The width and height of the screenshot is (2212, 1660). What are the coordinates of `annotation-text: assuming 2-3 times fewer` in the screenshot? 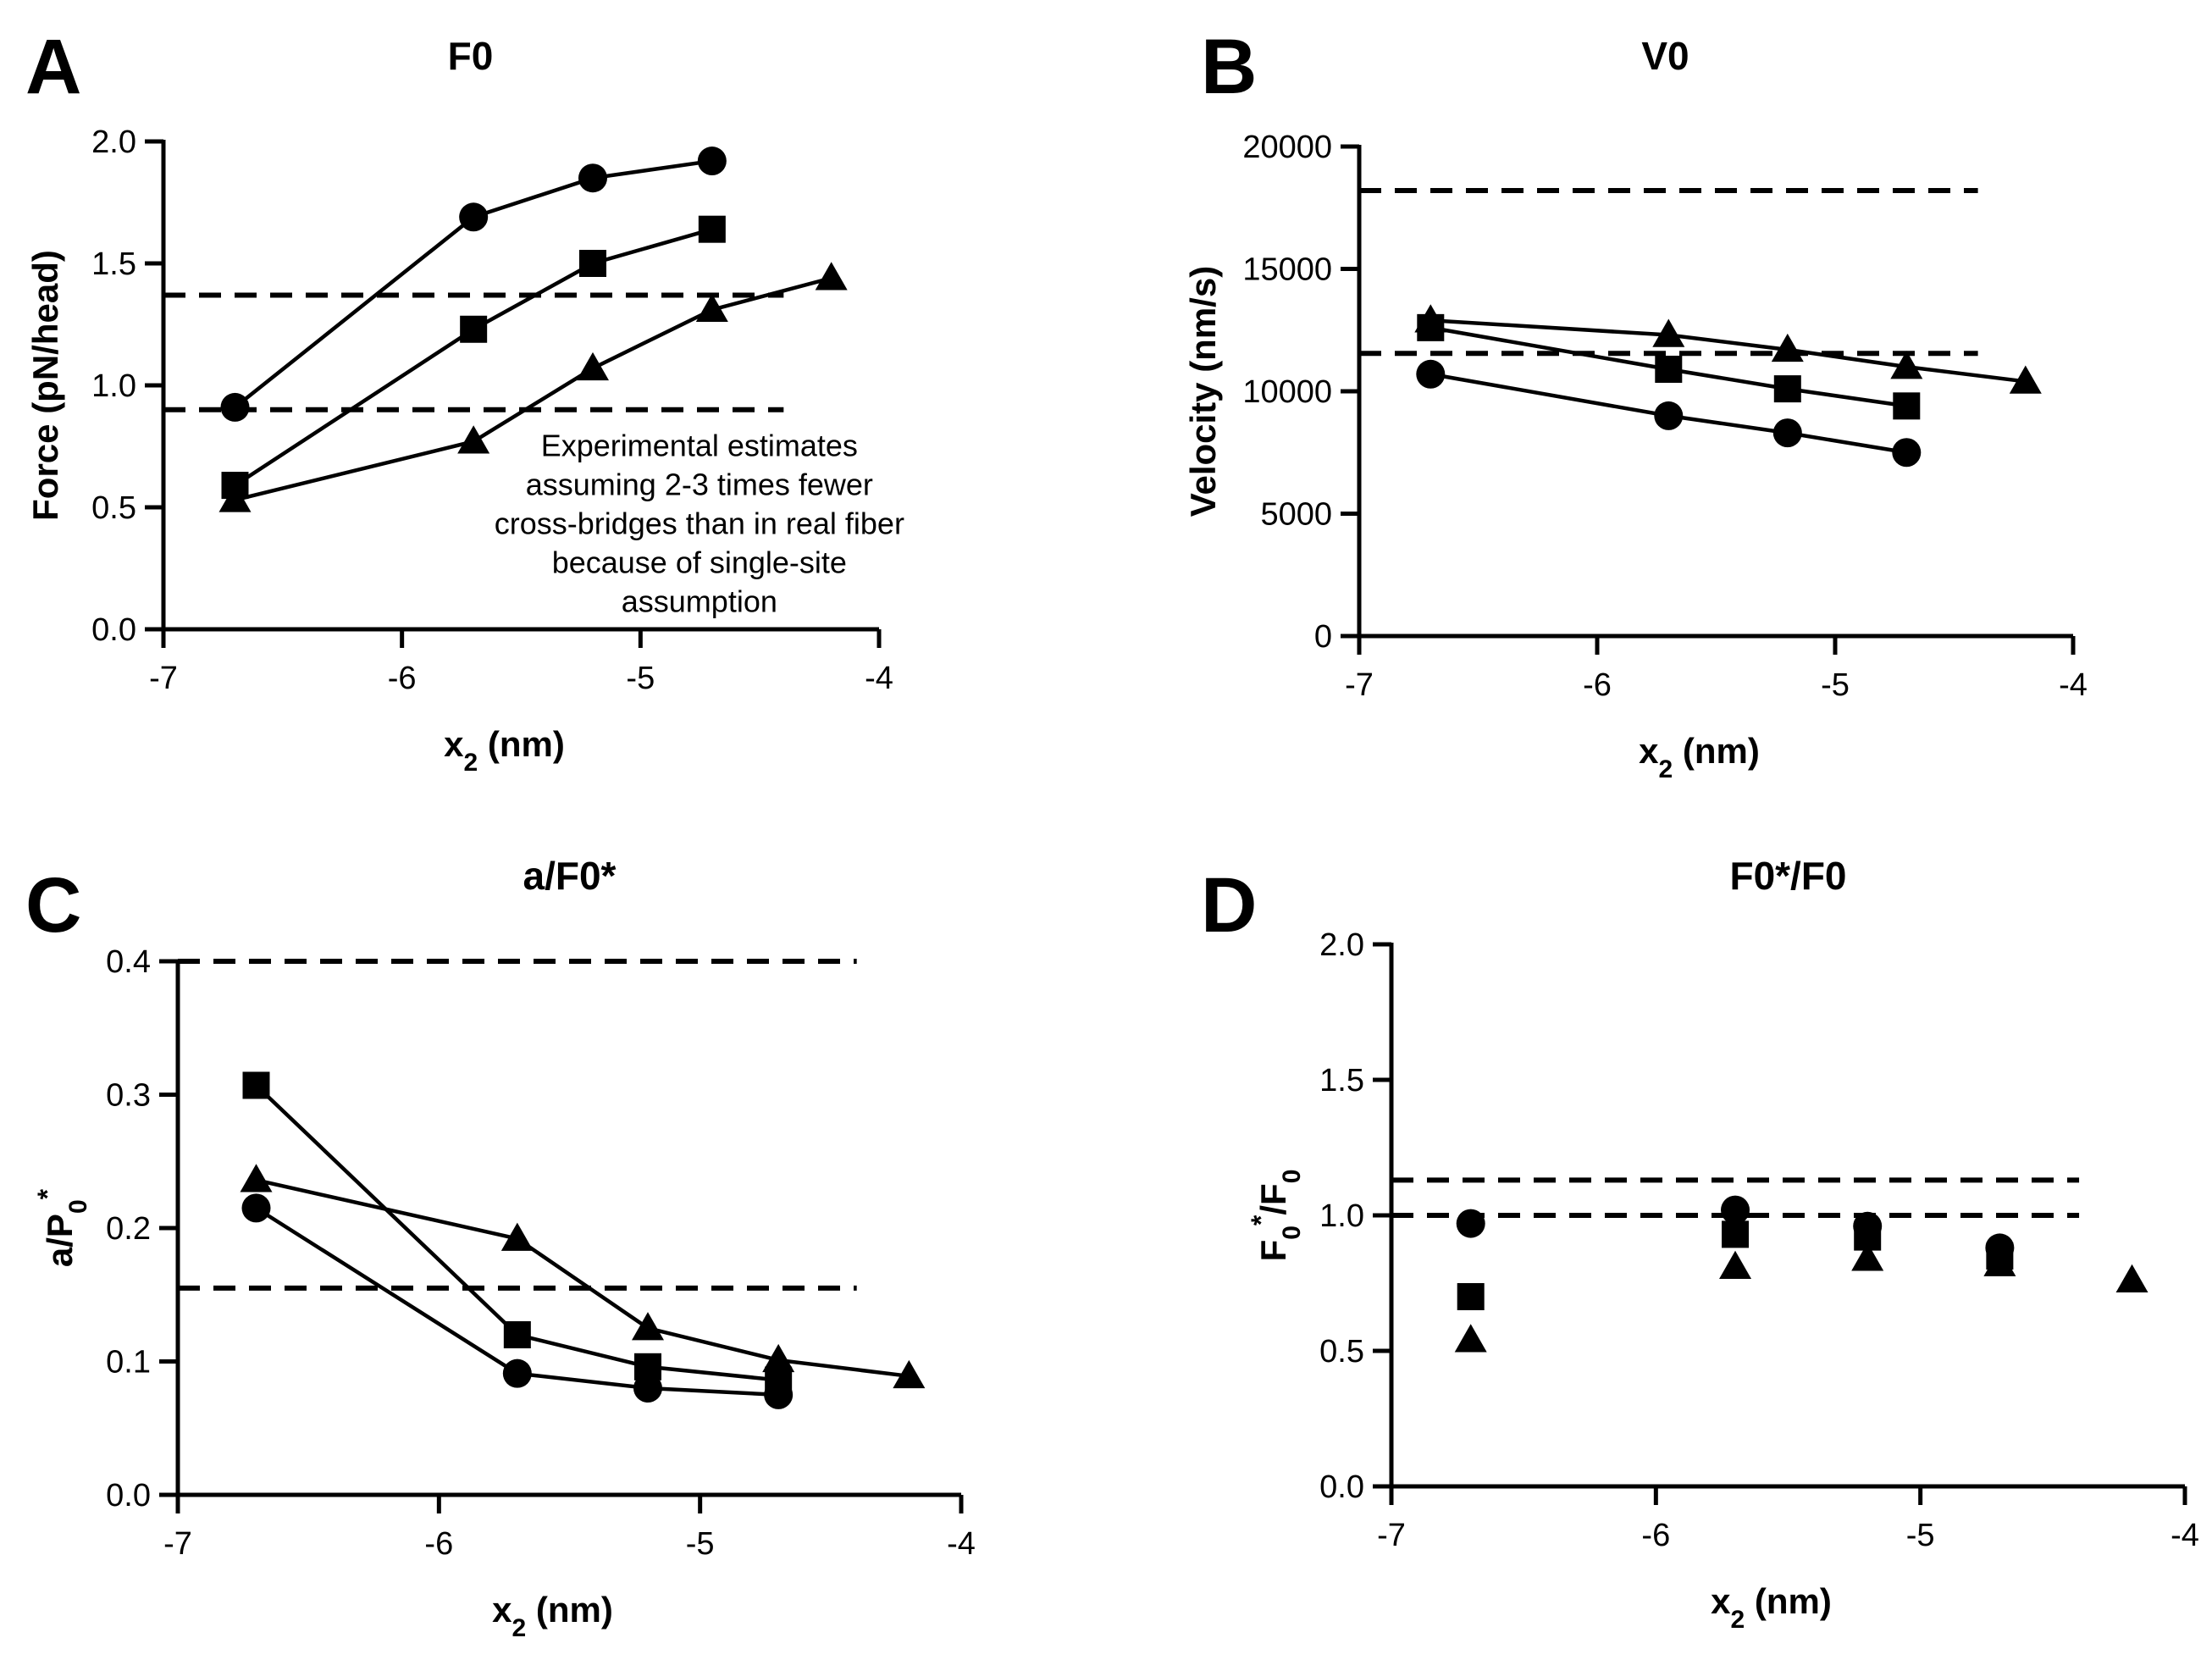 It's located at (699, 484).